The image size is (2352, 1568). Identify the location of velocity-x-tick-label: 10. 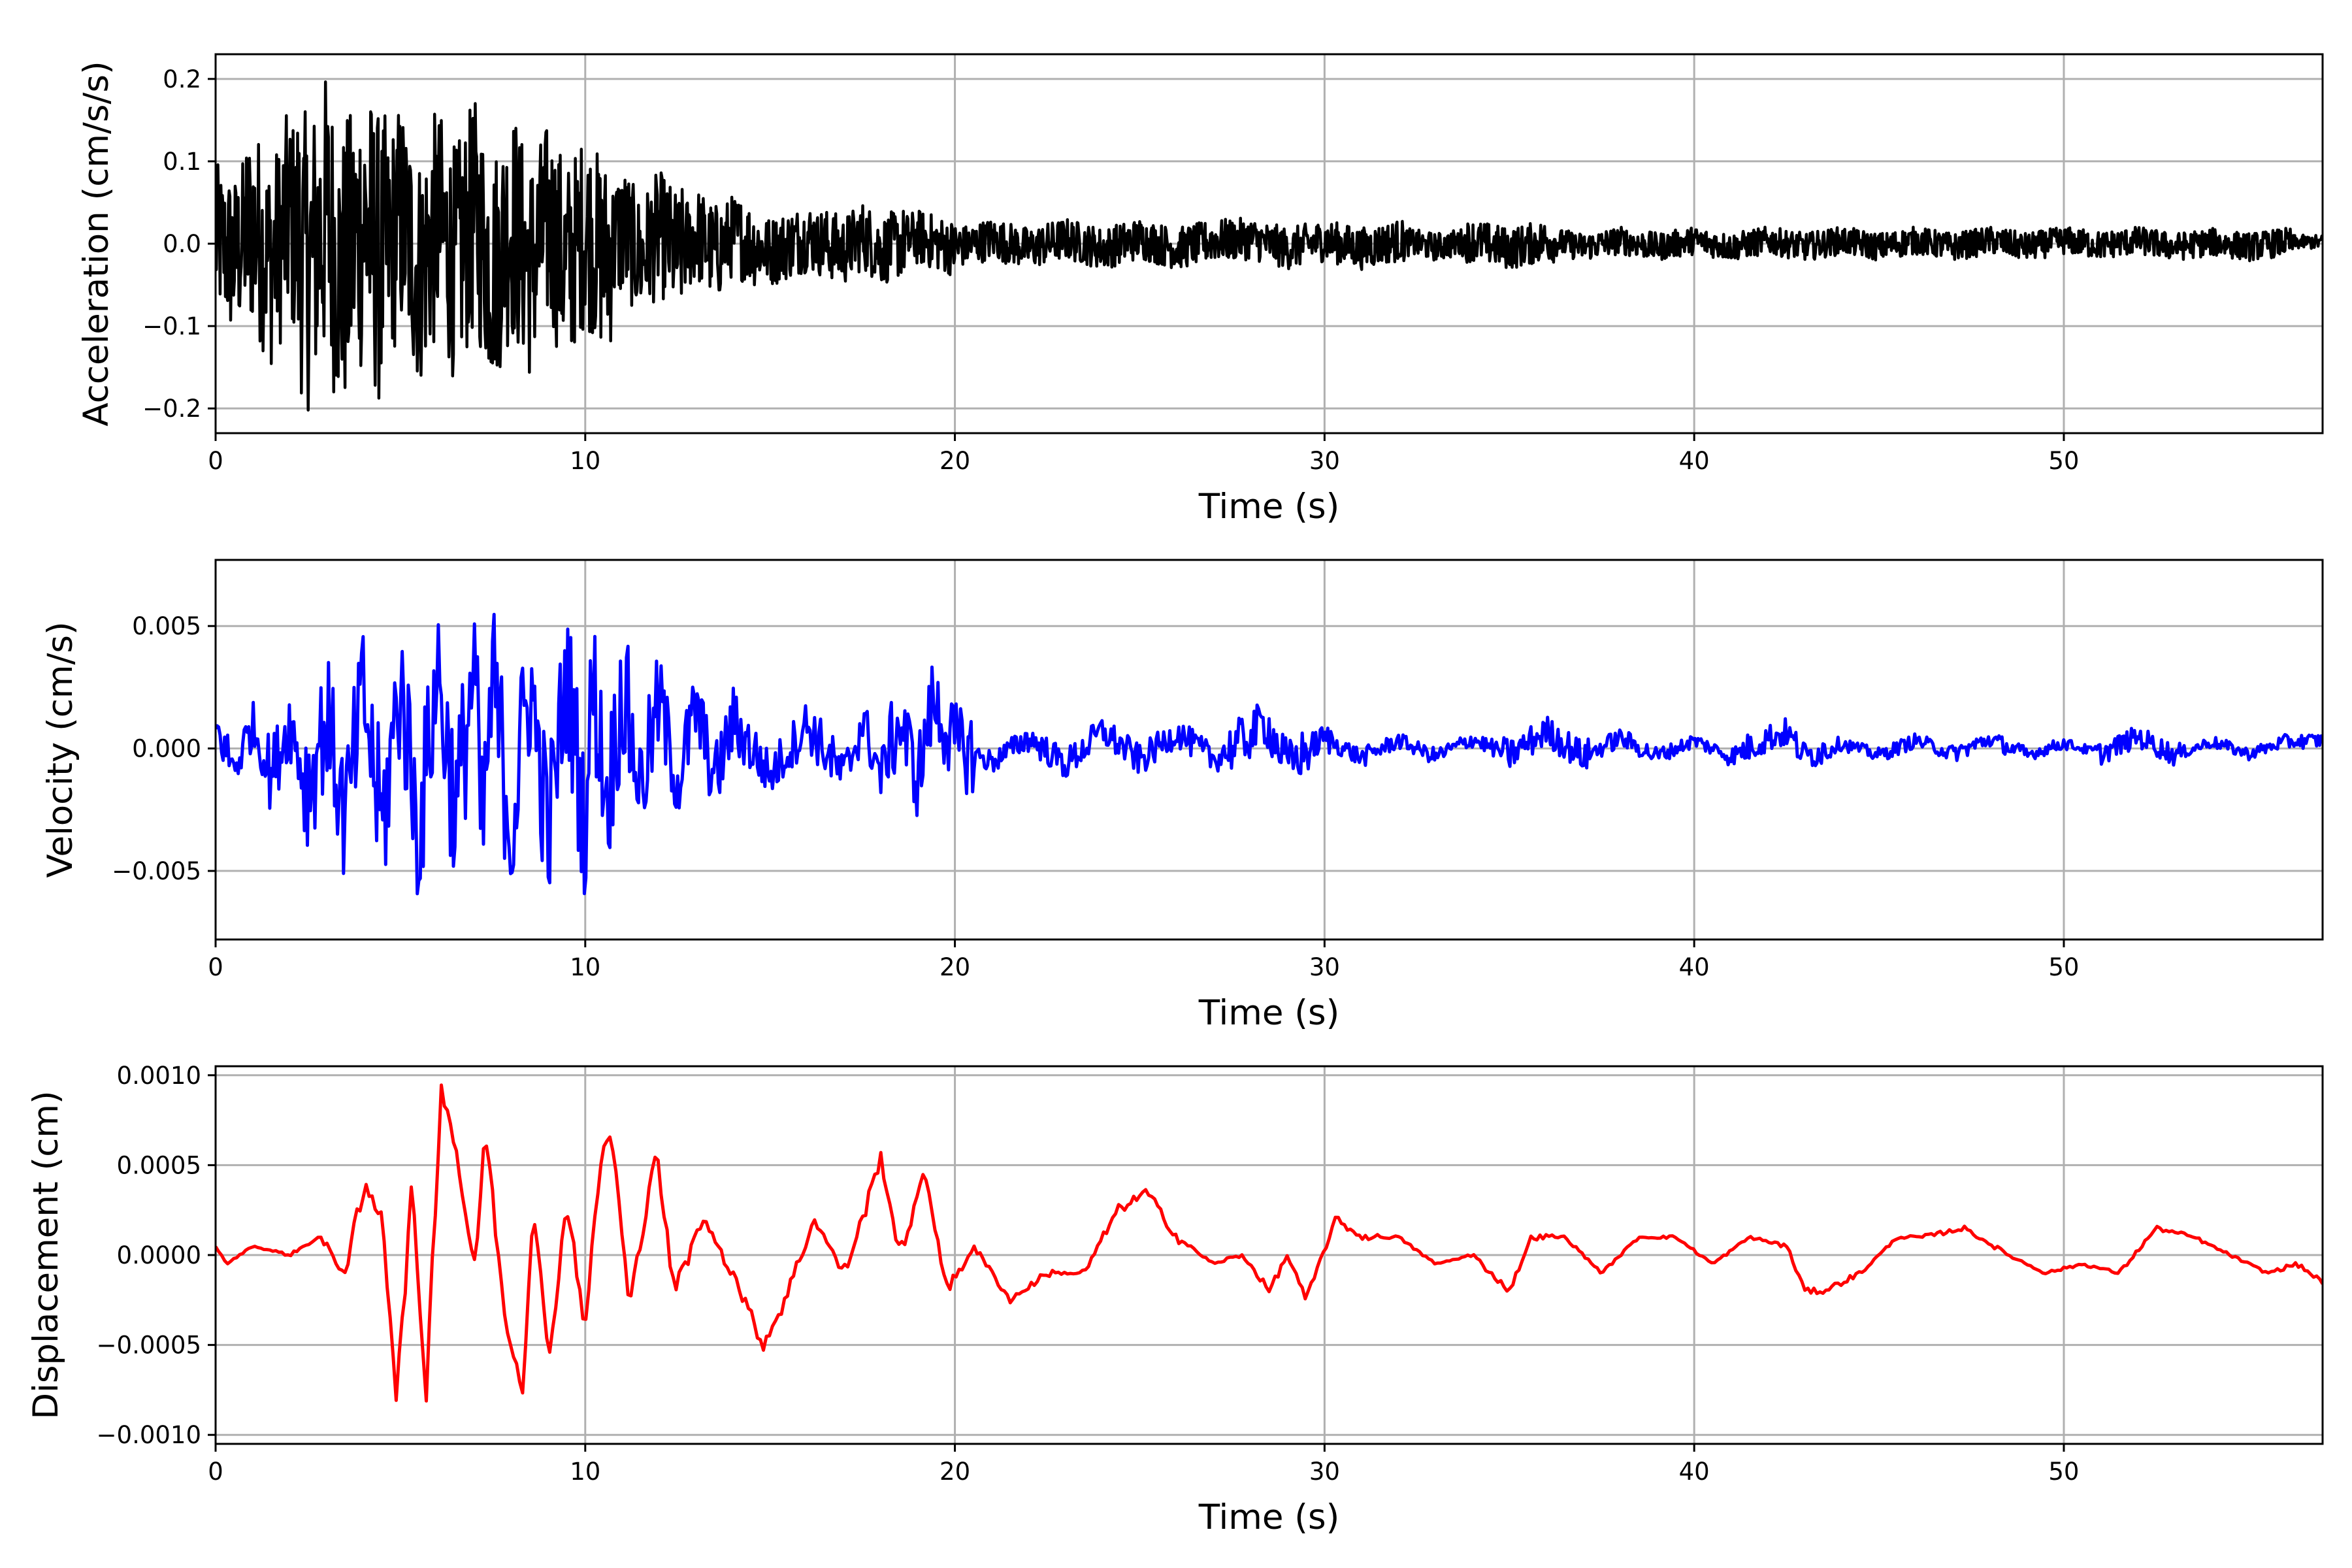
(585, 967).